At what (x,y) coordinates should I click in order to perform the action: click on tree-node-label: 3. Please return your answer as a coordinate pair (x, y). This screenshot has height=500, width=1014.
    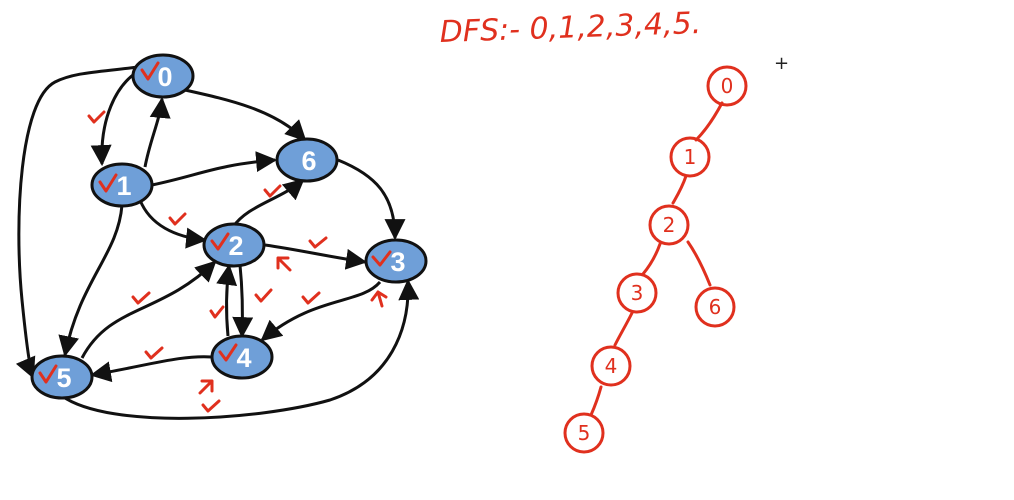
    Looking at the image, I should click on (637, 293).